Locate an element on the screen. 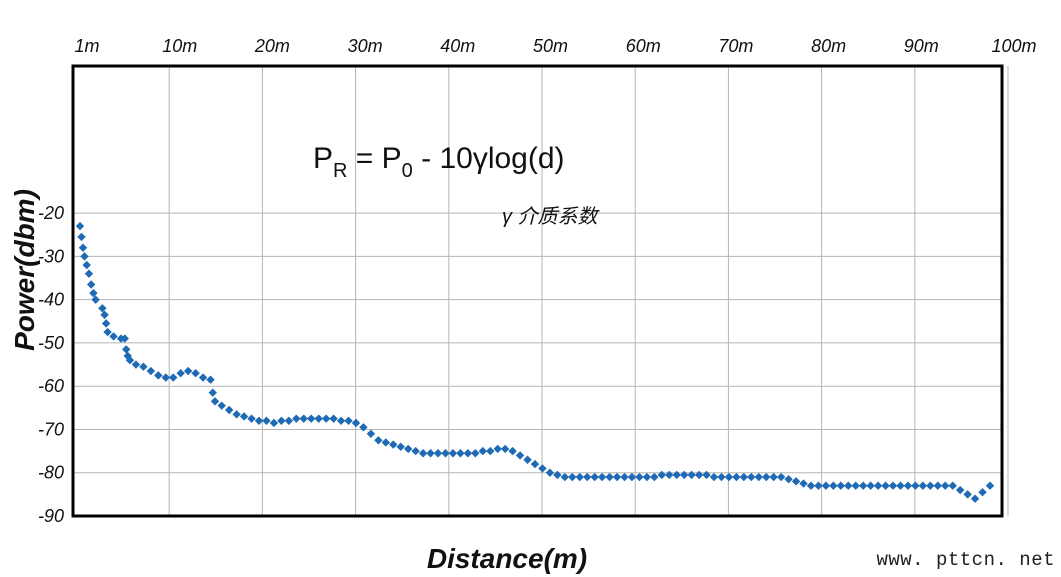 This screenshot has width=1061, height=577. x-tick-label: 50m is located at coordinates (550, 46).